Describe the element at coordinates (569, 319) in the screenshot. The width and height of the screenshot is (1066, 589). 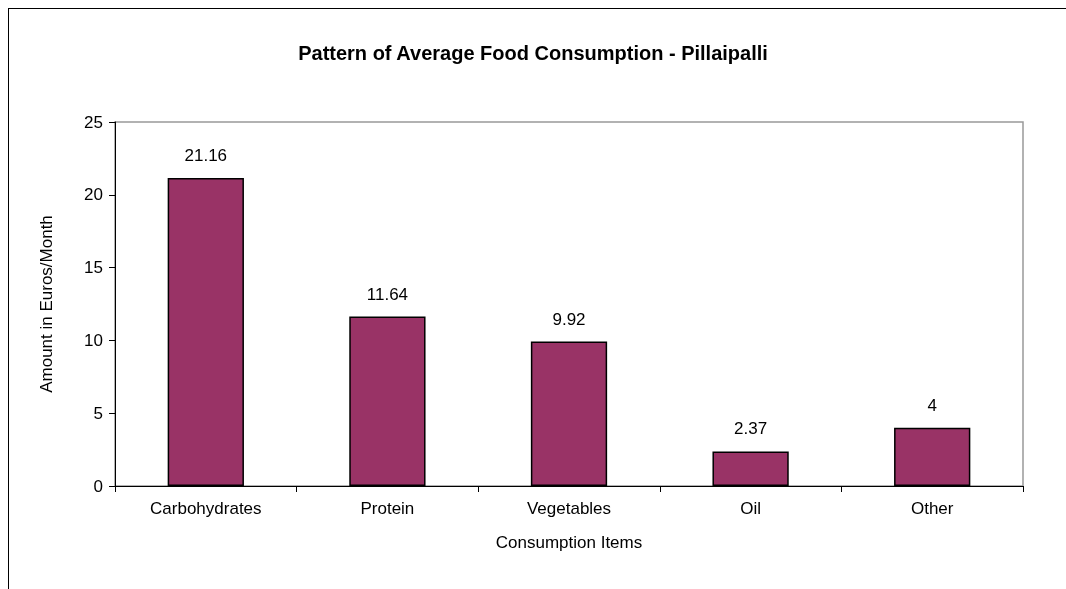
I see `data-label: 9.92` at that location.